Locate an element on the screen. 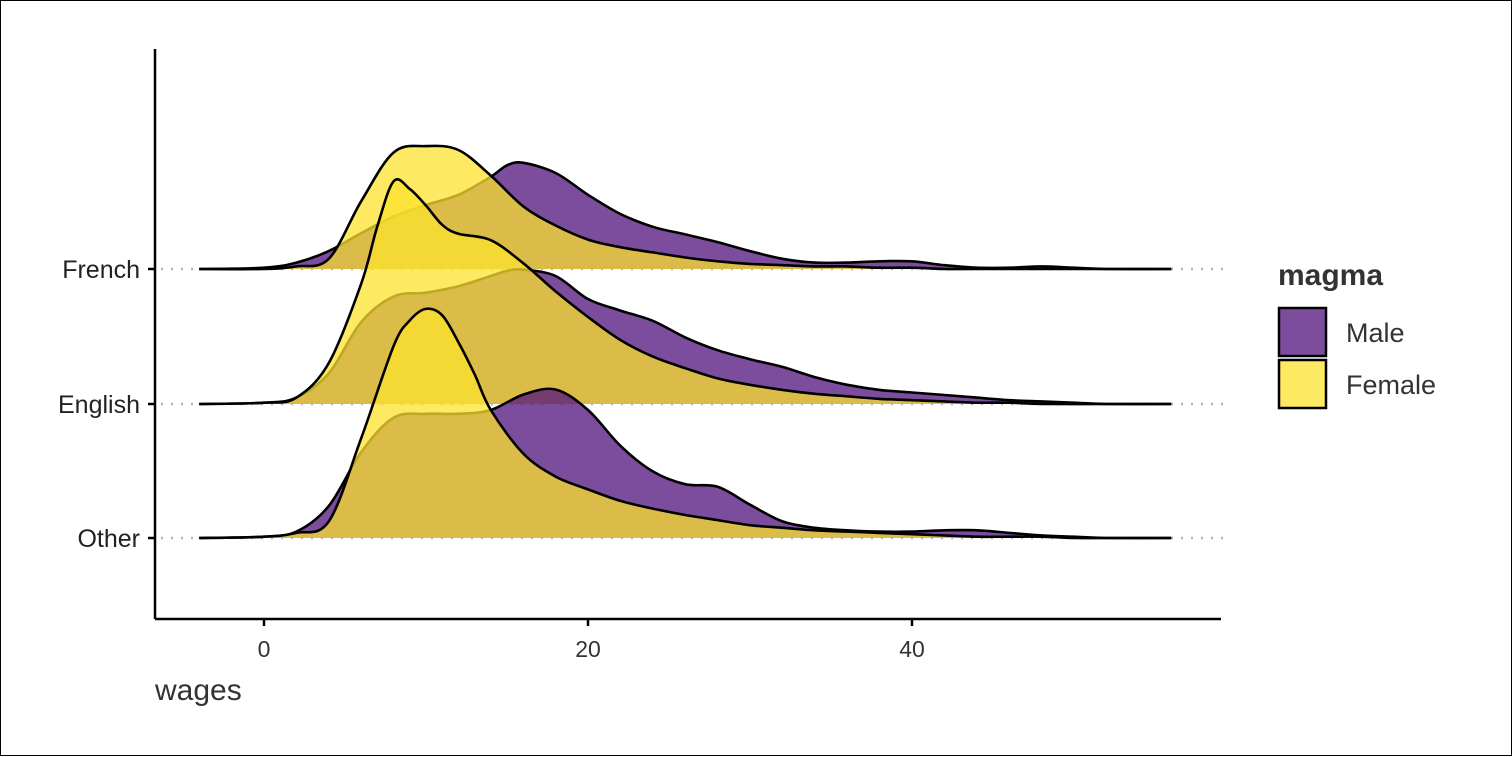 The height and width of the screenshot is (757, 1512). x-tick-label-0: 0 is located at coordinates (264, 649).